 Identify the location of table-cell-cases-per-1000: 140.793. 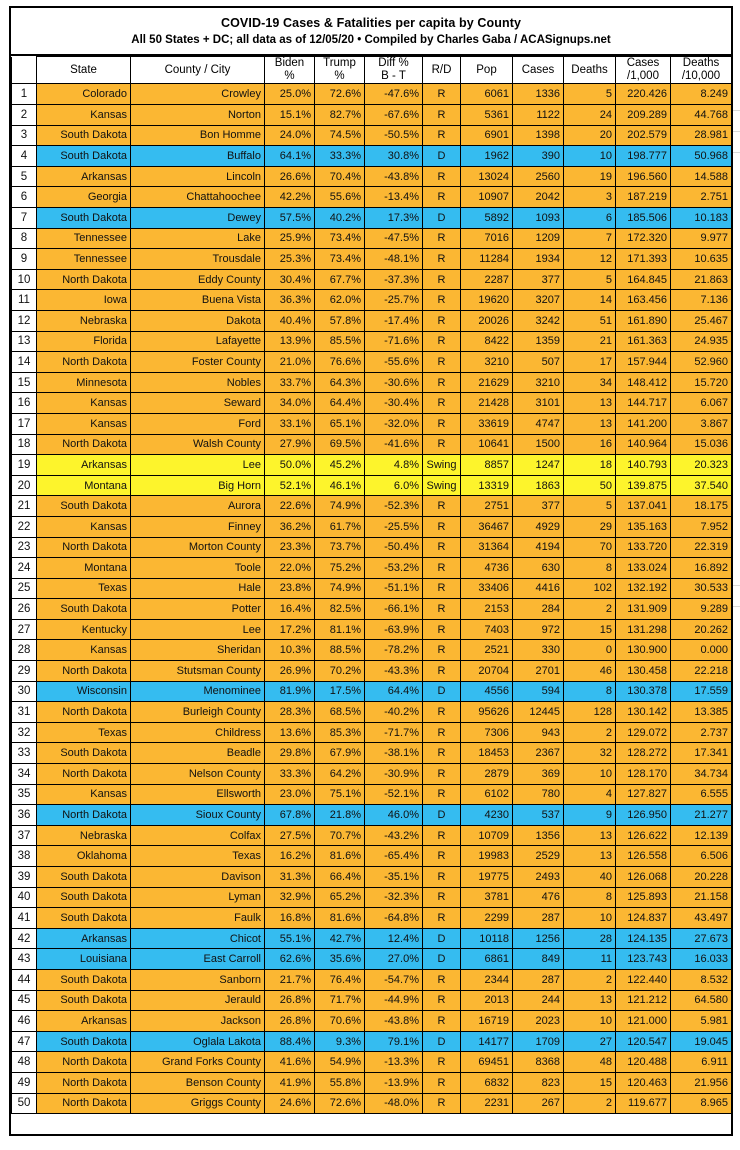
(643, 465).